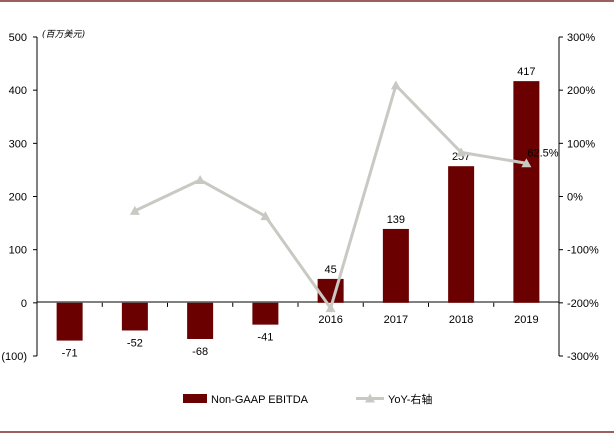 This screenshot has height=434, width=614. I want to click on yoy-data-label: 62.5%, so click(542, 153).